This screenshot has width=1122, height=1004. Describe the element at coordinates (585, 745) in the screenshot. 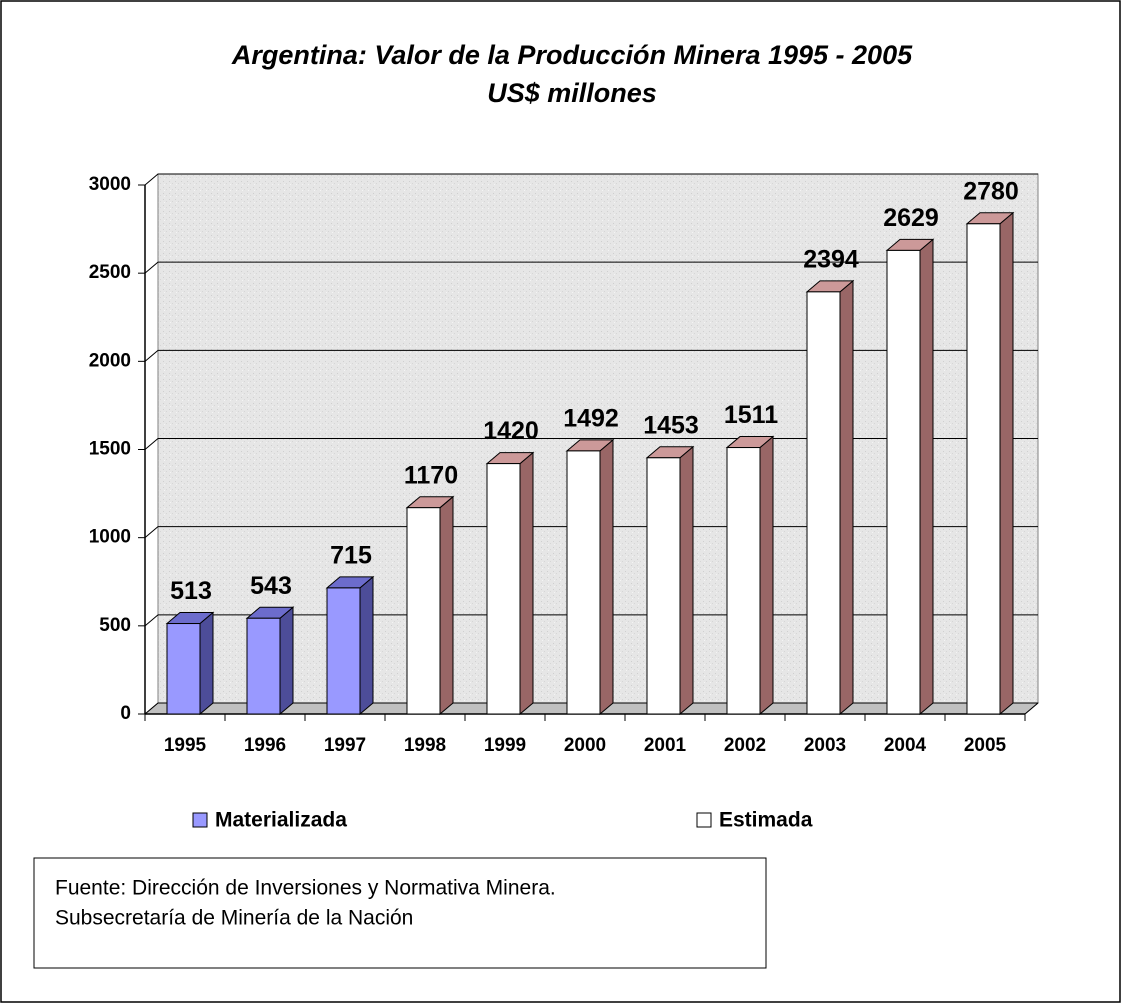

I see `x-tick-label: 2000` at that location.